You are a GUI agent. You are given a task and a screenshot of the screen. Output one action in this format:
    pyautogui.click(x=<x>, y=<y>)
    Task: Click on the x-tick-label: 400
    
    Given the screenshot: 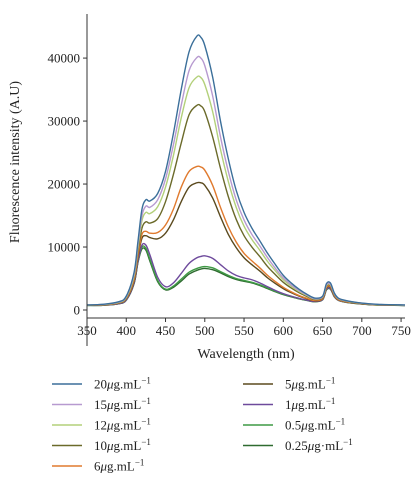 What is the action you would take?
    pyautogui.click(x=127, y=330)
    